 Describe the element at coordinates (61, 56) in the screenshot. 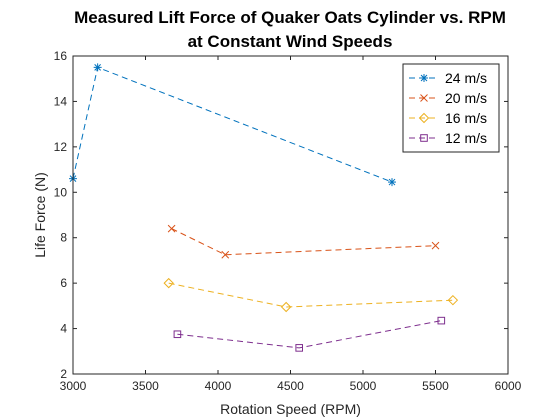

I see `y-tick-label: 16` at that location.